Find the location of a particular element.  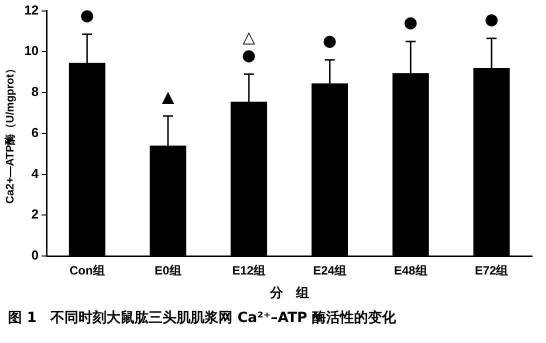

x-tick-label: E12组 is located at coordinates (249, 271).